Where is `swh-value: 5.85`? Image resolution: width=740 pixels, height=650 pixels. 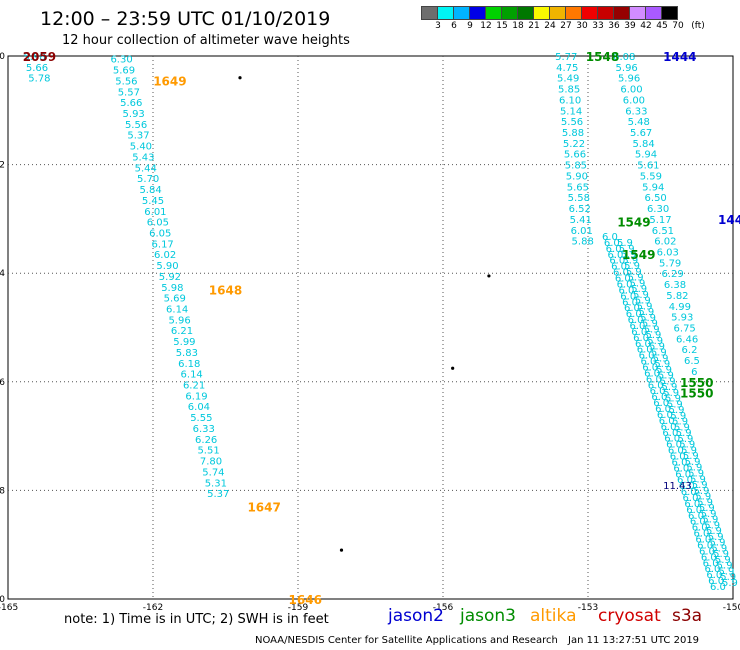 swh-value: 5.85 is located at coordinates (569, 90).